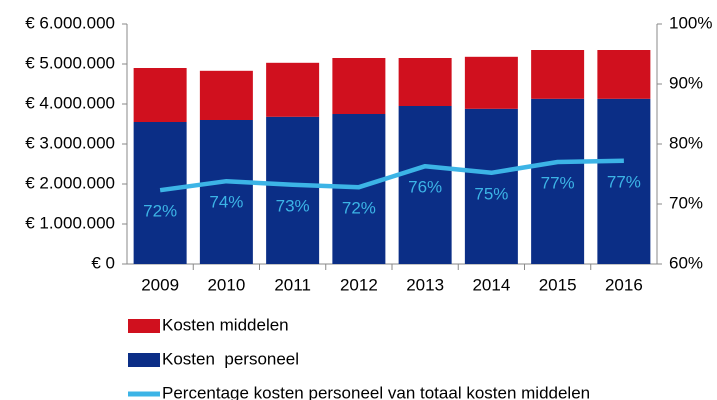  What do you see at coordinates (686, 142) in the screenshot?
I see `y2-tick-label: 80%` at bounding box center [686, 142].